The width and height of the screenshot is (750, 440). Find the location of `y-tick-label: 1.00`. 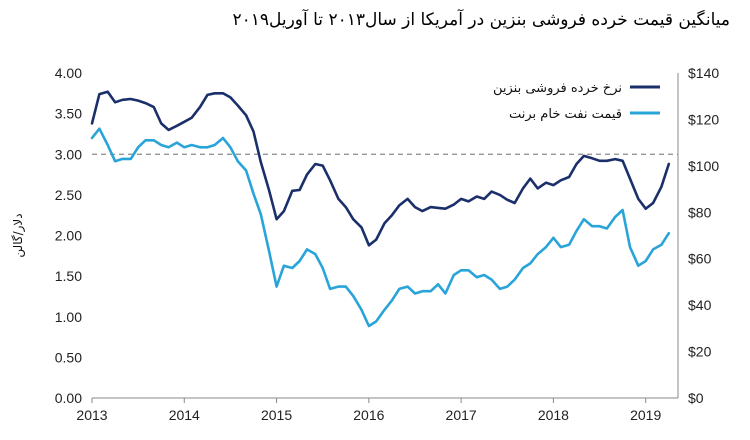

y-tick-label: 1.00 is located at coordinates (68, 317).